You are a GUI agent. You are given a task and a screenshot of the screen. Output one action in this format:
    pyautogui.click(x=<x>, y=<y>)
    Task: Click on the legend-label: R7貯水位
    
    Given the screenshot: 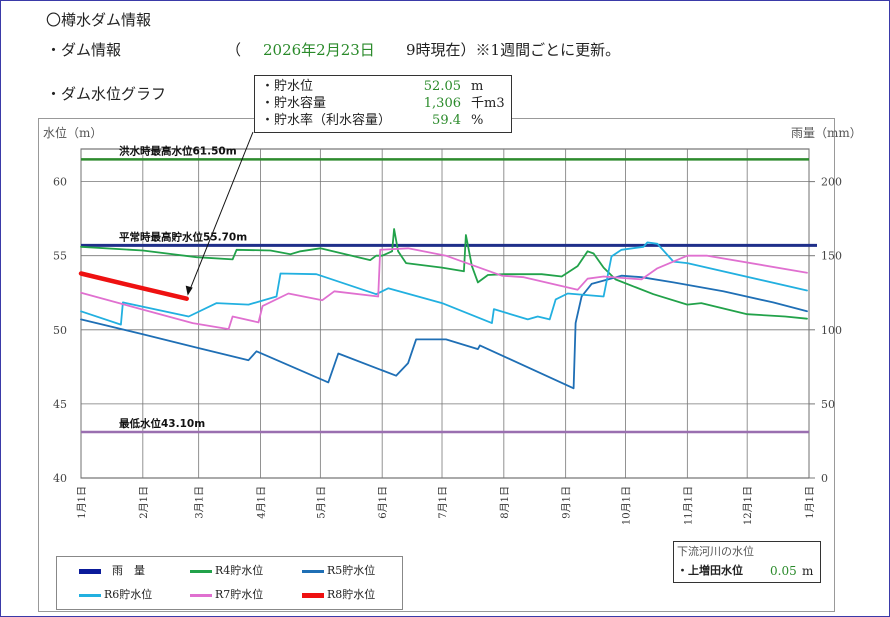 What is the action you would take?
    pyautogui.click(x=239, y=594)
    